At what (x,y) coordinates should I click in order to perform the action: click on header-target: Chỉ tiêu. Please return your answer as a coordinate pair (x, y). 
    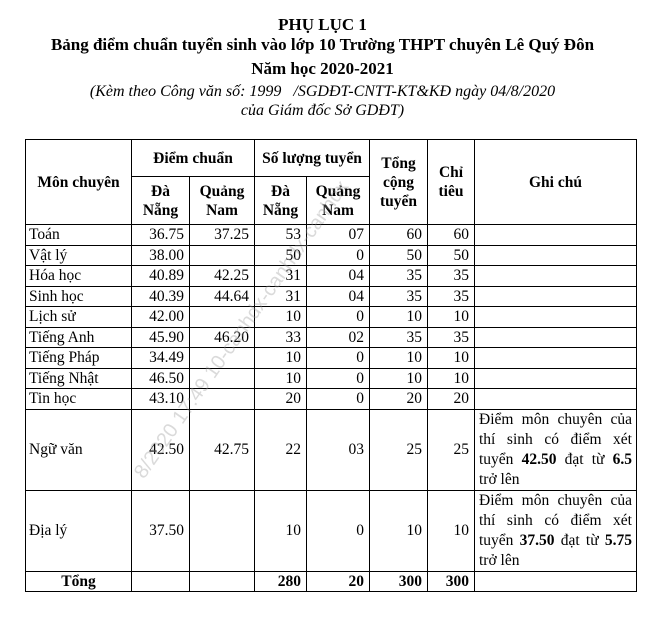
    Looking at the image, I should click on (451, 182).